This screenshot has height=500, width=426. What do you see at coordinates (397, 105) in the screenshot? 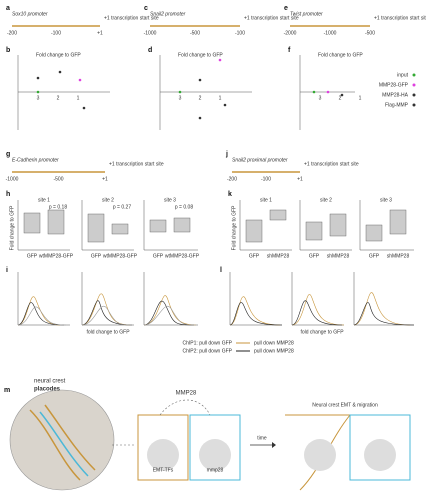
I see `legend-label: Flag-MMP` at bounding box center [397, 105].